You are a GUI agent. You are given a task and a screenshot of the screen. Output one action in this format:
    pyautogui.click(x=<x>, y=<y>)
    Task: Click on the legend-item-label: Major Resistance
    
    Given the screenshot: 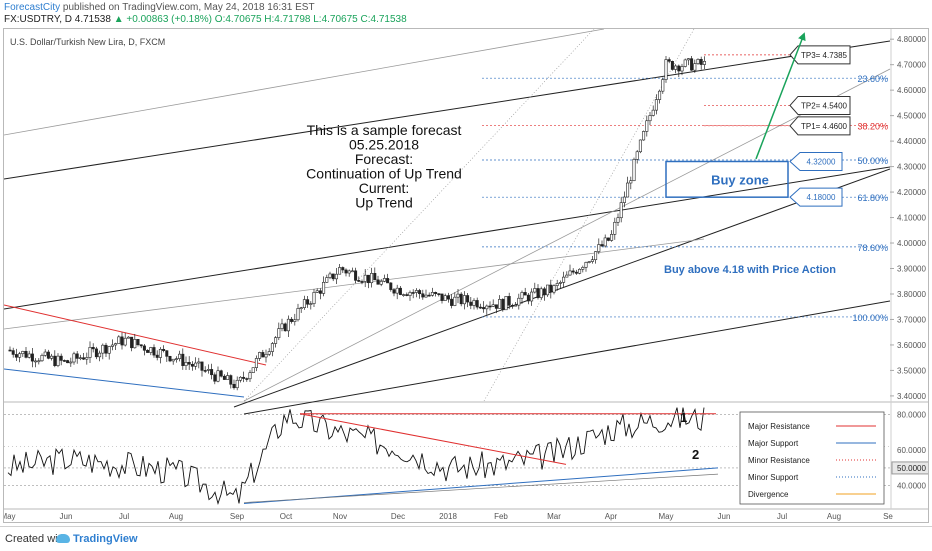 What is the action you would take?
    pyautogui.click(x=779, y=426)
    